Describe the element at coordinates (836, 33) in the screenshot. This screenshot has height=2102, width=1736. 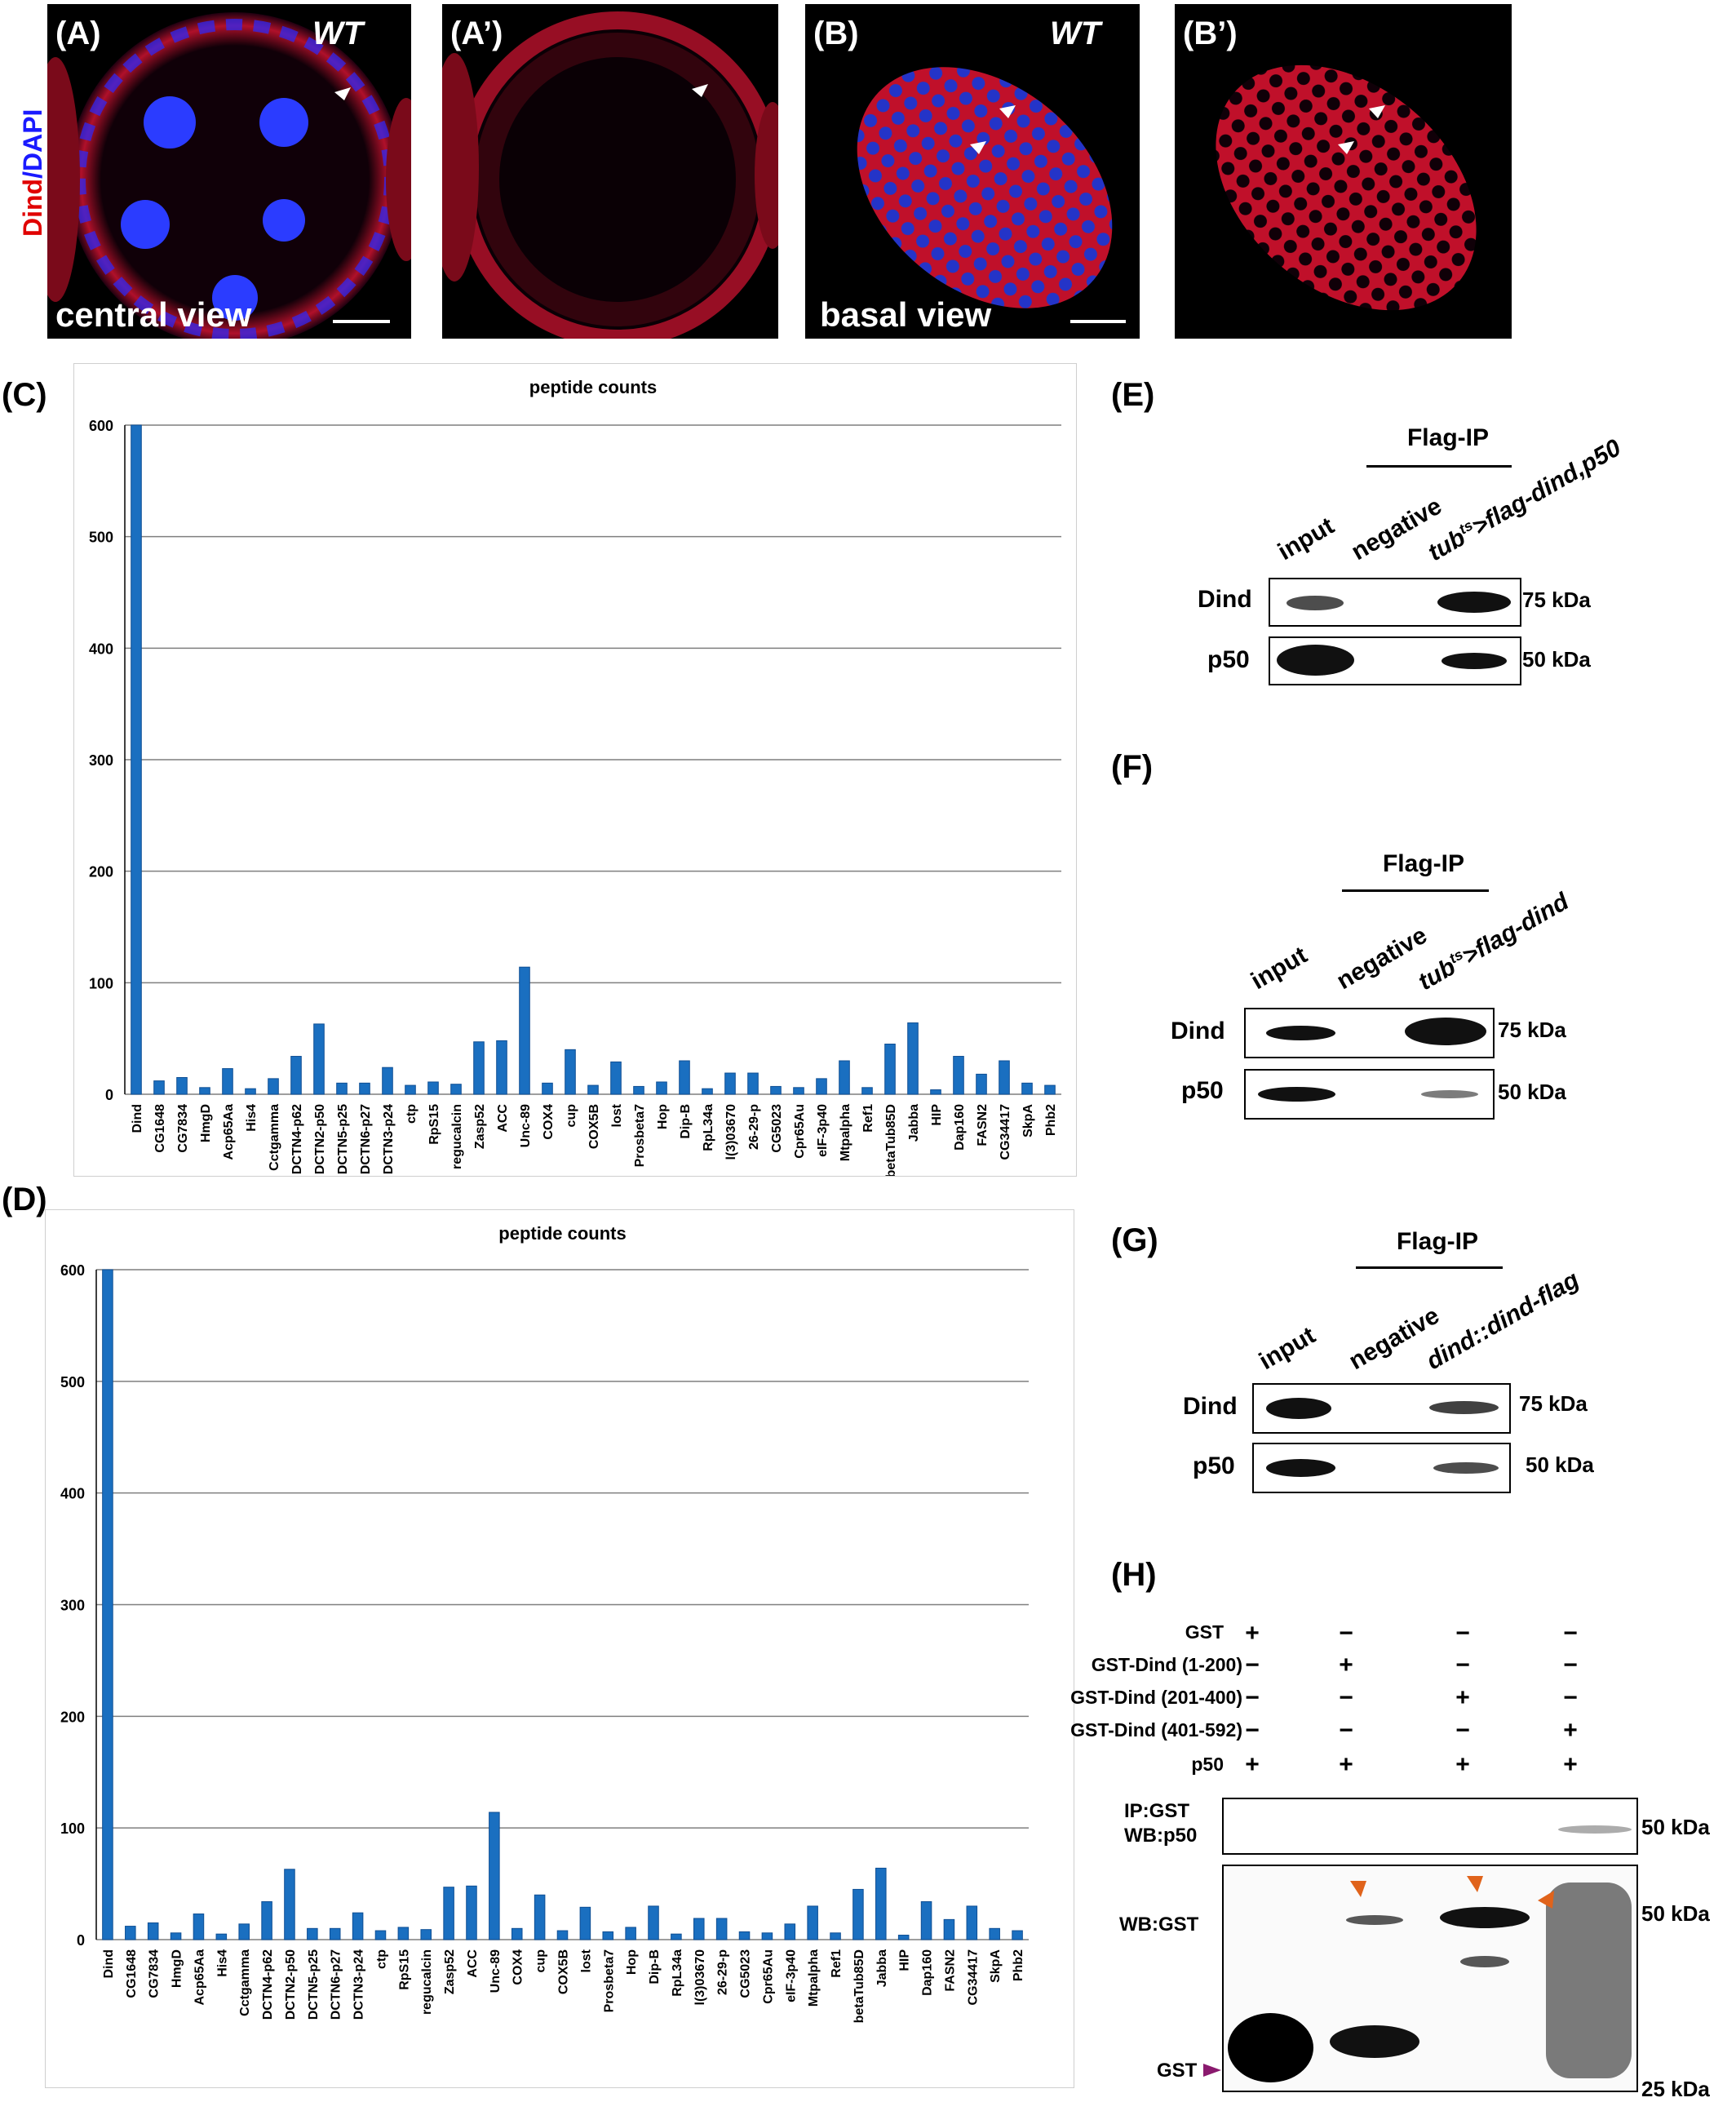
I see `panel-label-b: (B)` at that location.